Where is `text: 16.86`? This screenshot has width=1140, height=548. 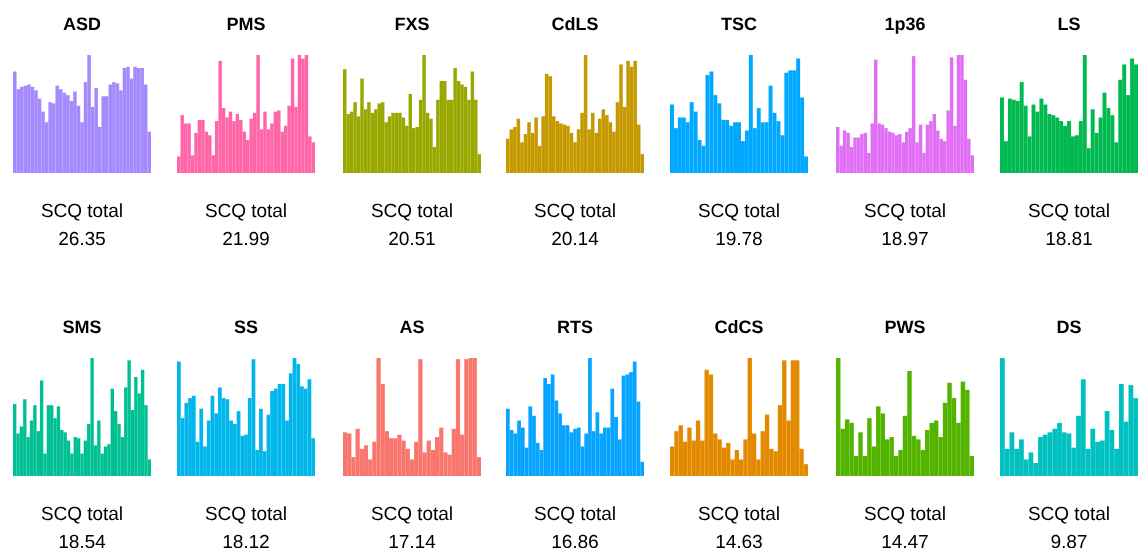
text: 16.86 is located at coordinates (575, 541).